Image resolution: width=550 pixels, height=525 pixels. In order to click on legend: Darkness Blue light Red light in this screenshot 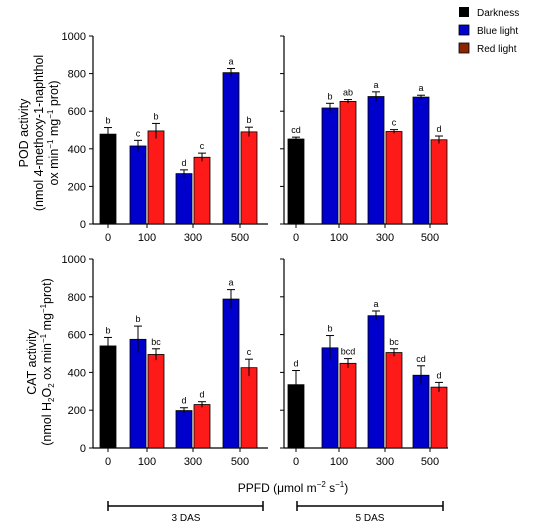, I will do `click(488, 31)`.